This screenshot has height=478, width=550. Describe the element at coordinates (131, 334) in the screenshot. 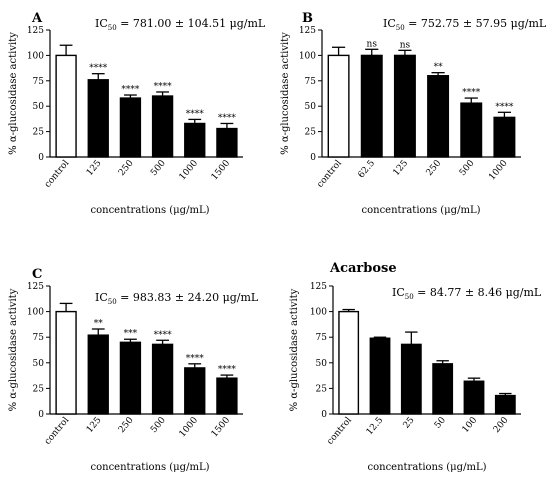

I see `significance-label: ***` at that location.